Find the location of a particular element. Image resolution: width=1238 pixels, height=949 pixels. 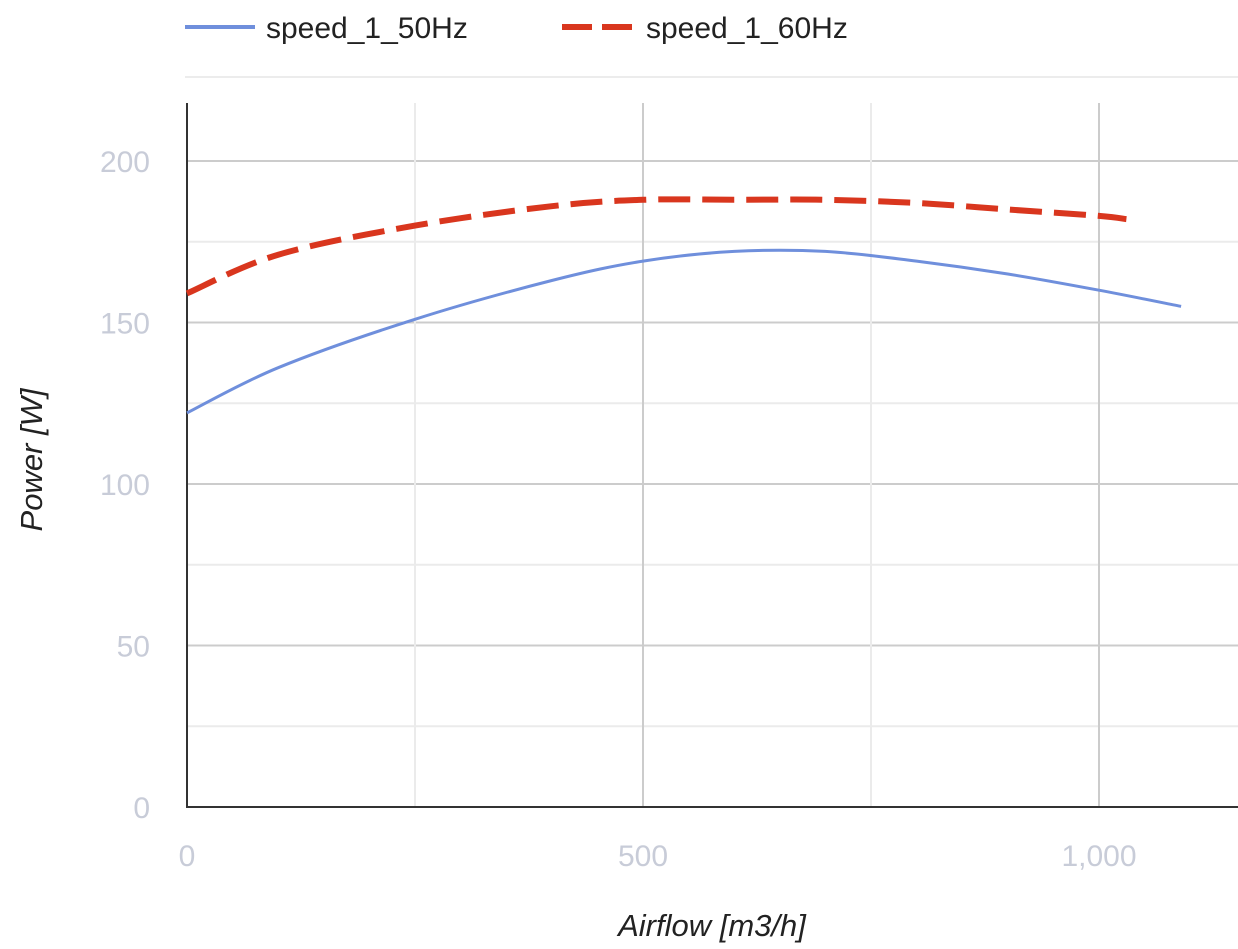

series-line-speed_1_50Hz is located at coordinates (684, 331).